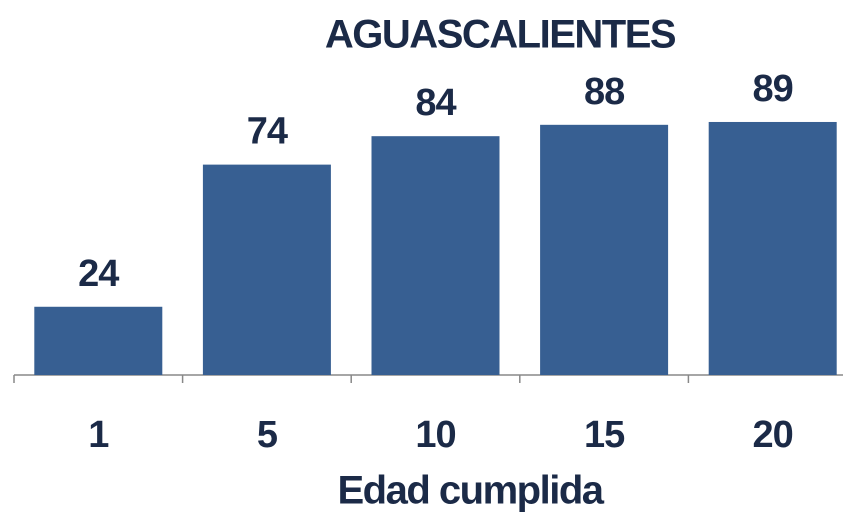 The width and height of the screenshot is (843, 519). I want to click on value-label: 74, so click(267, 132).